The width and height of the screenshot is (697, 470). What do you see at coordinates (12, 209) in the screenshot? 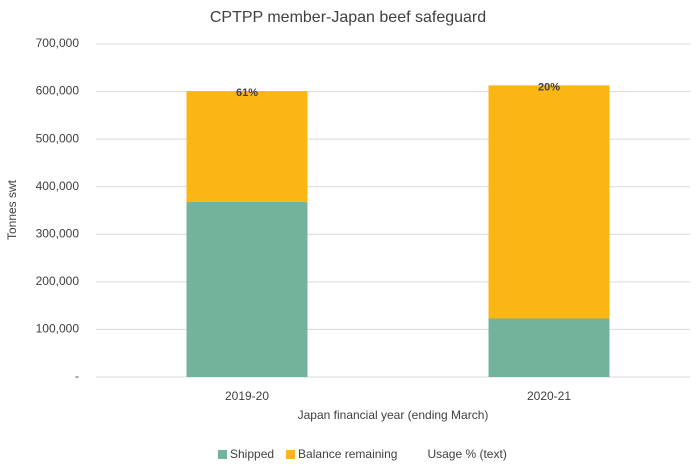
I see `y-axis-title: Tonnes swt` at bounding box center [12, 209].